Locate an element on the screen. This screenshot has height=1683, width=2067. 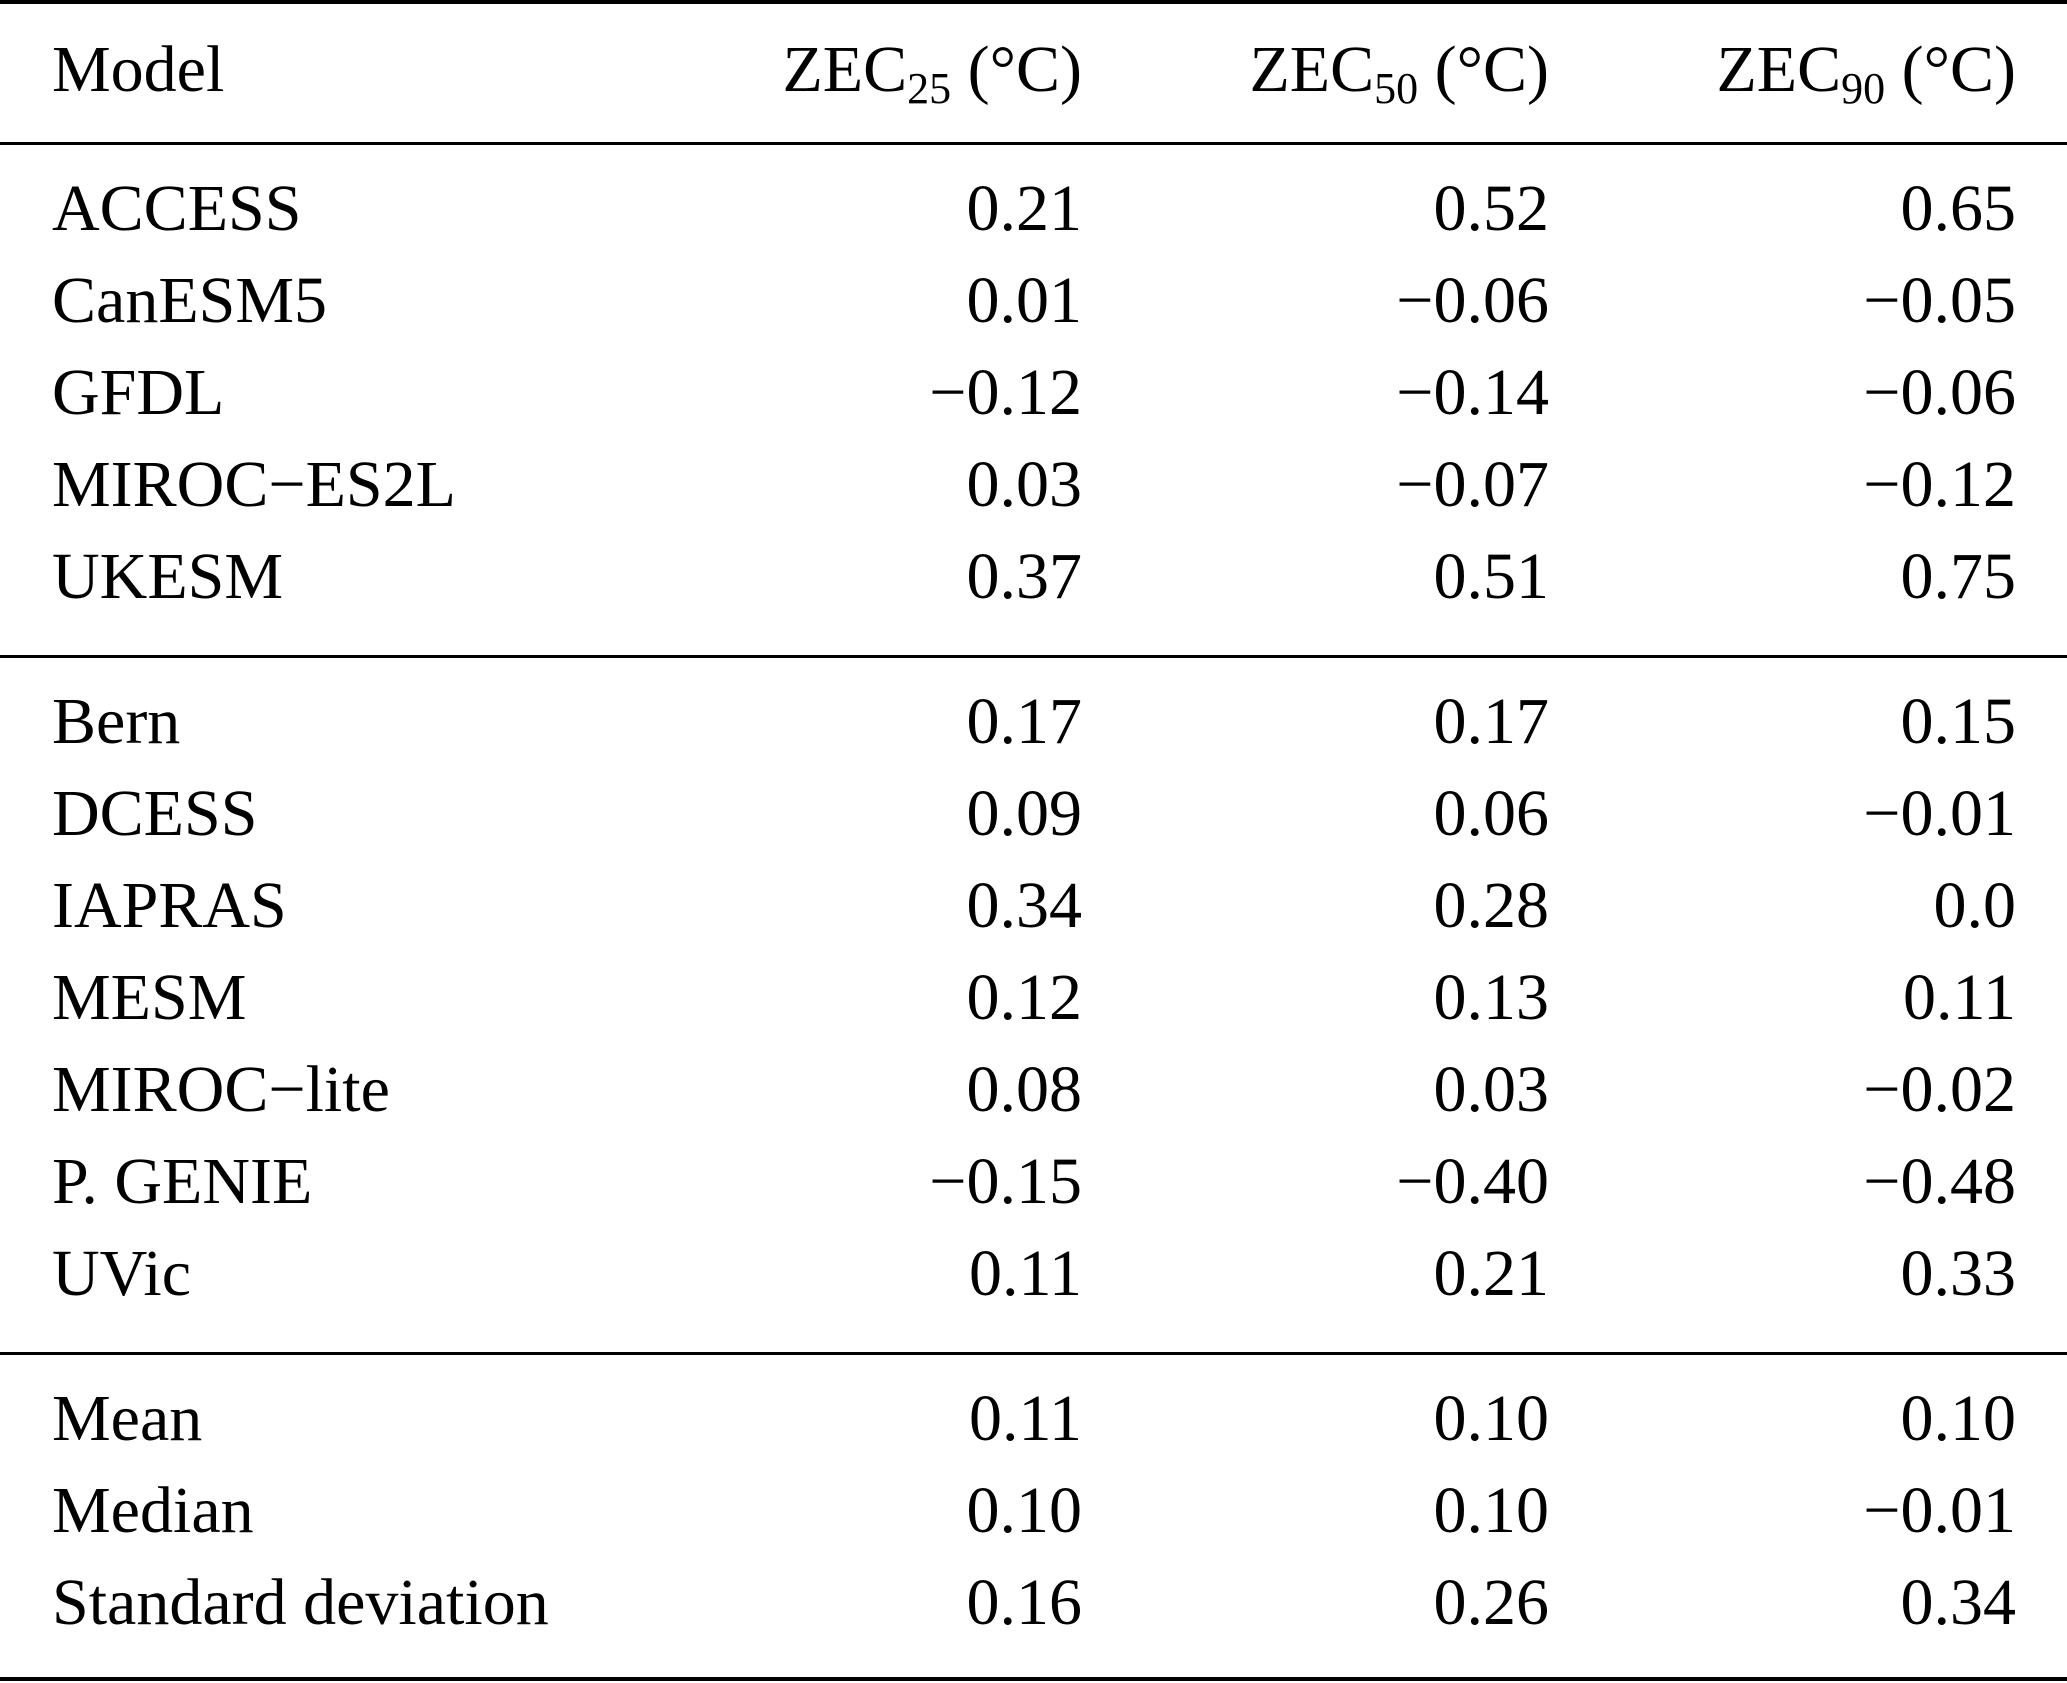
table-row: Standard deviation 0.16 0.26 0.34 is located at coordinates (1033, 1603).